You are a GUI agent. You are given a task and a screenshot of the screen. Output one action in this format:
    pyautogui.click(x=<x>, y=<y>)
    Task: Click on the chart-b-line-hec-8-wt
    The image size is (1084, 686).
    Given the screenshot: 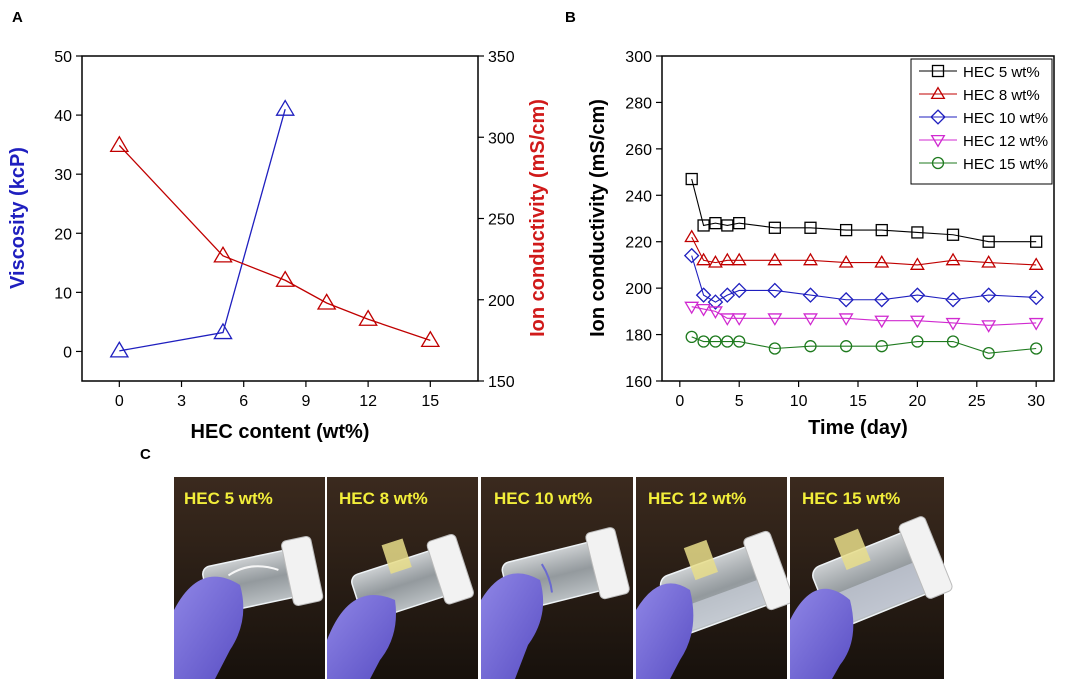 What is the action you would take?
    pyautogui.click(x=864, y=251)
    